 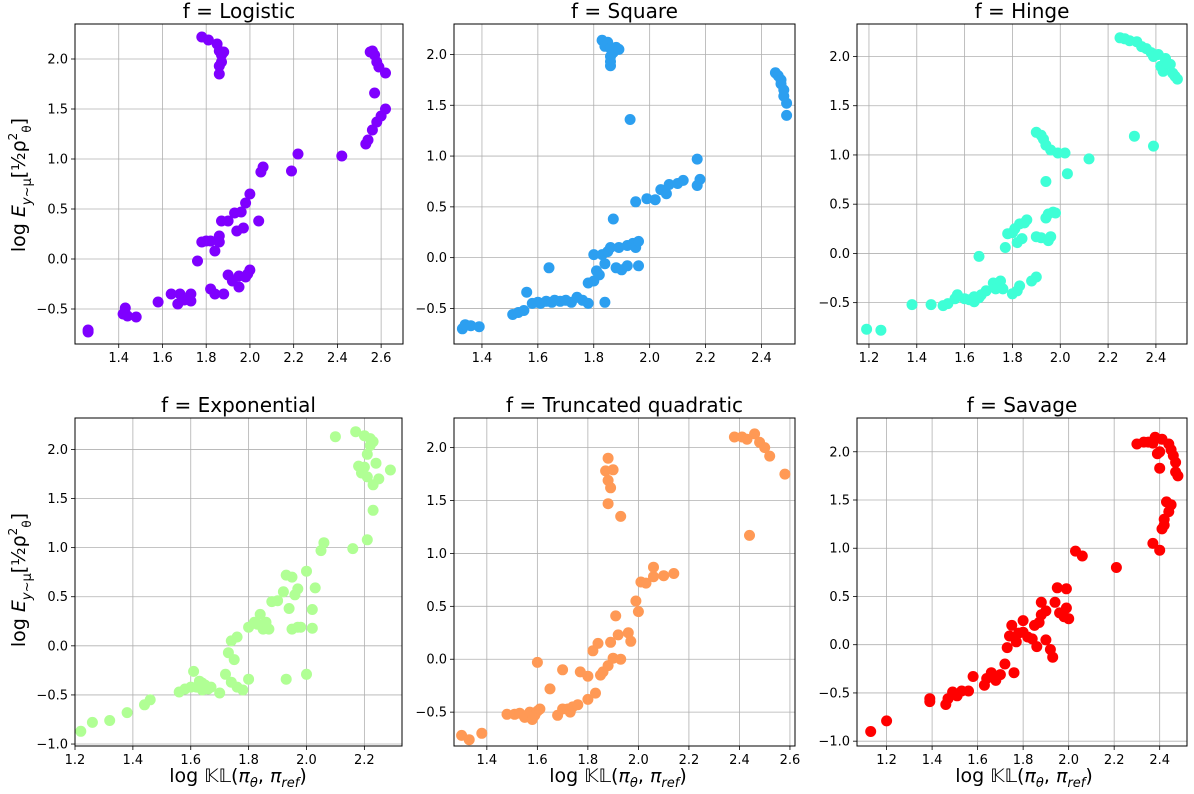 What do you see at coordinates (306, 760) in the screenshot?
I see `x-tick-label: 2.0` at bounding box center [306, 760].